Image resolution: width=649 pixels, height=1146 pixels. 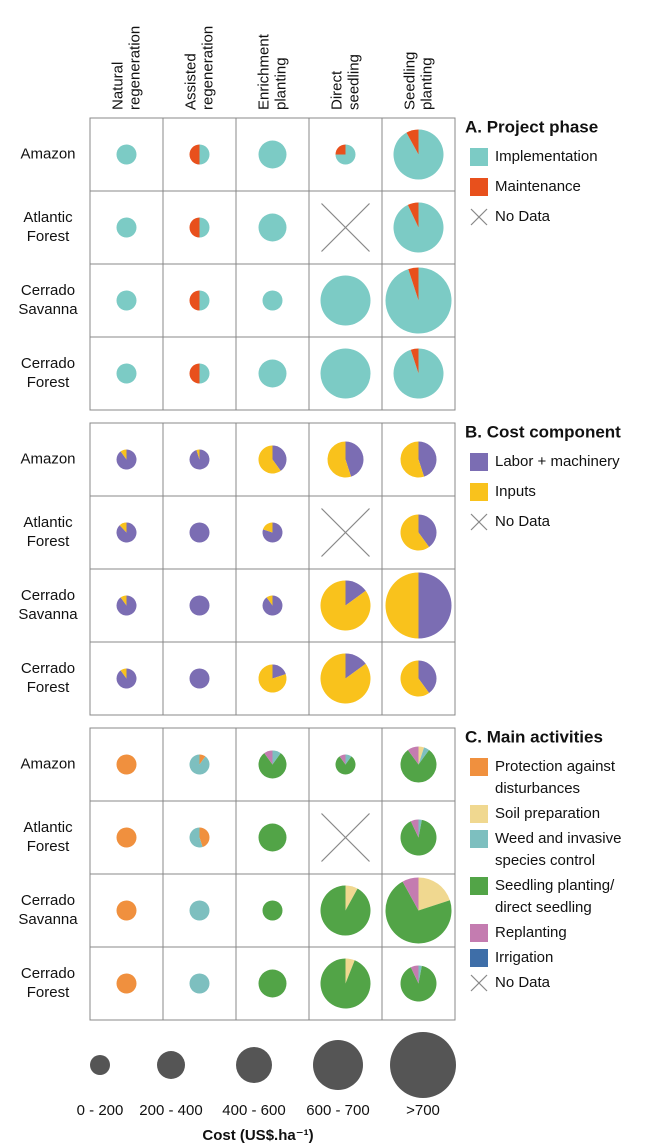 I want to click on legend-label: Protection against, so click(x=555, y=766).